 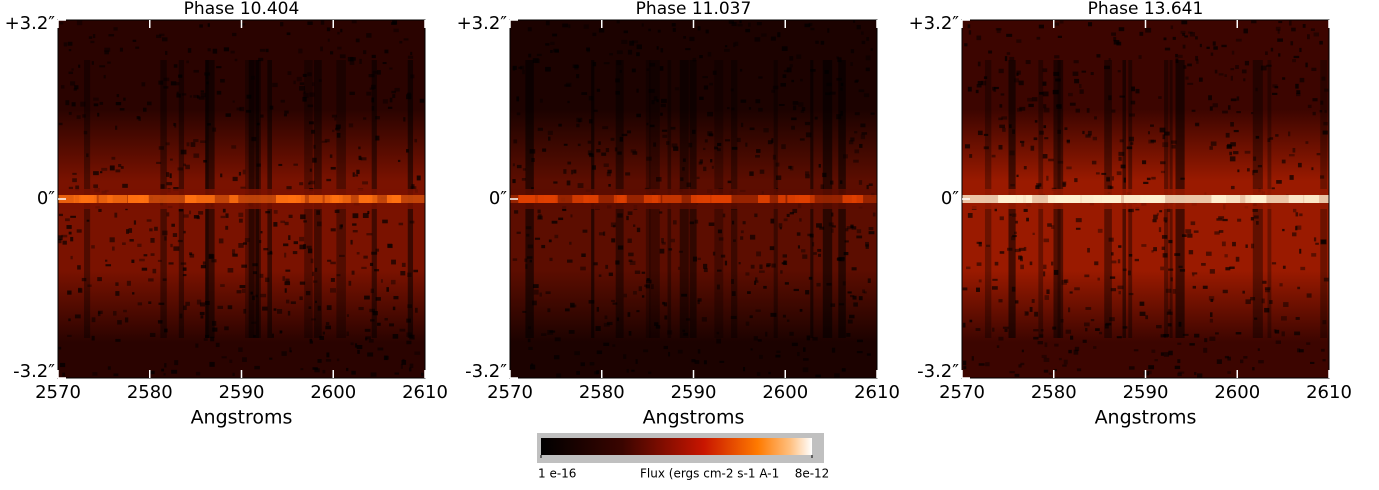 What do you see at coordinates (676, 446) in the screenshot?
I see `colorbar` at bounding box center [676, 446].